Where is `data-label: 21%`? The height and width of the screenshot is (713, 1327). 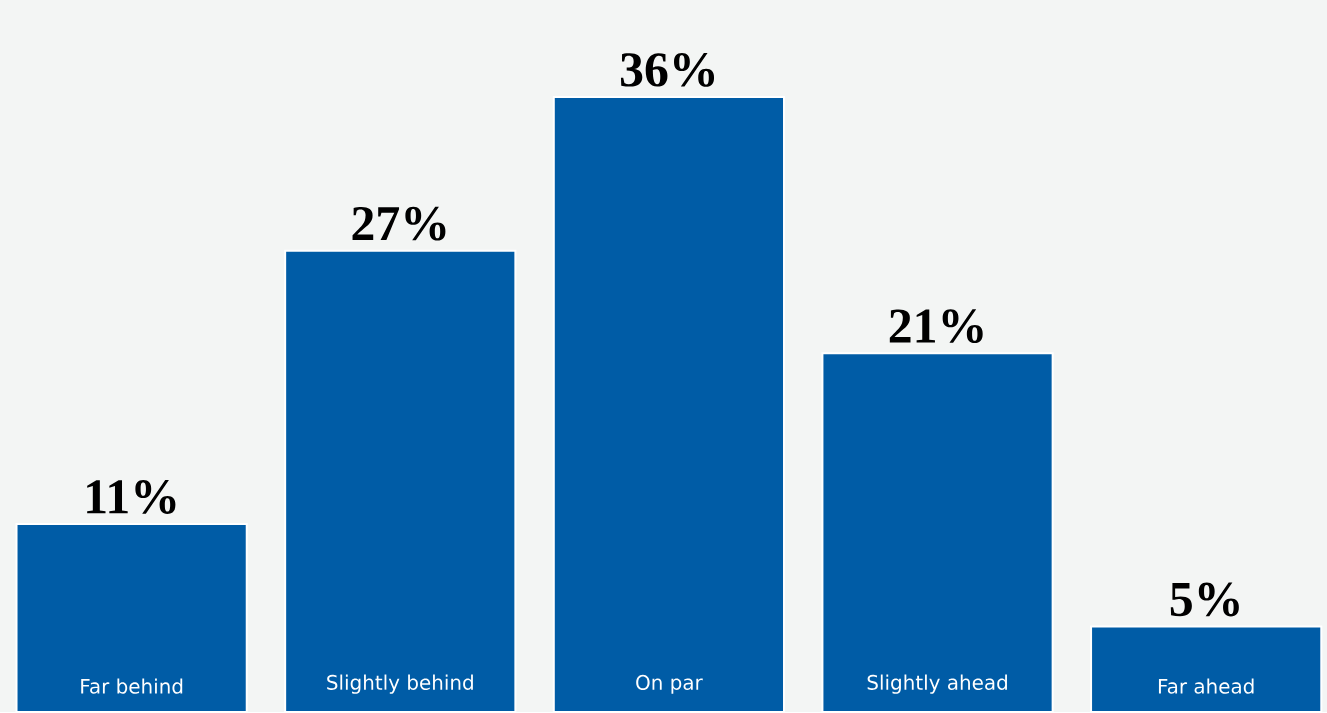
data-label: 21% is located at coordinates (936, 326).